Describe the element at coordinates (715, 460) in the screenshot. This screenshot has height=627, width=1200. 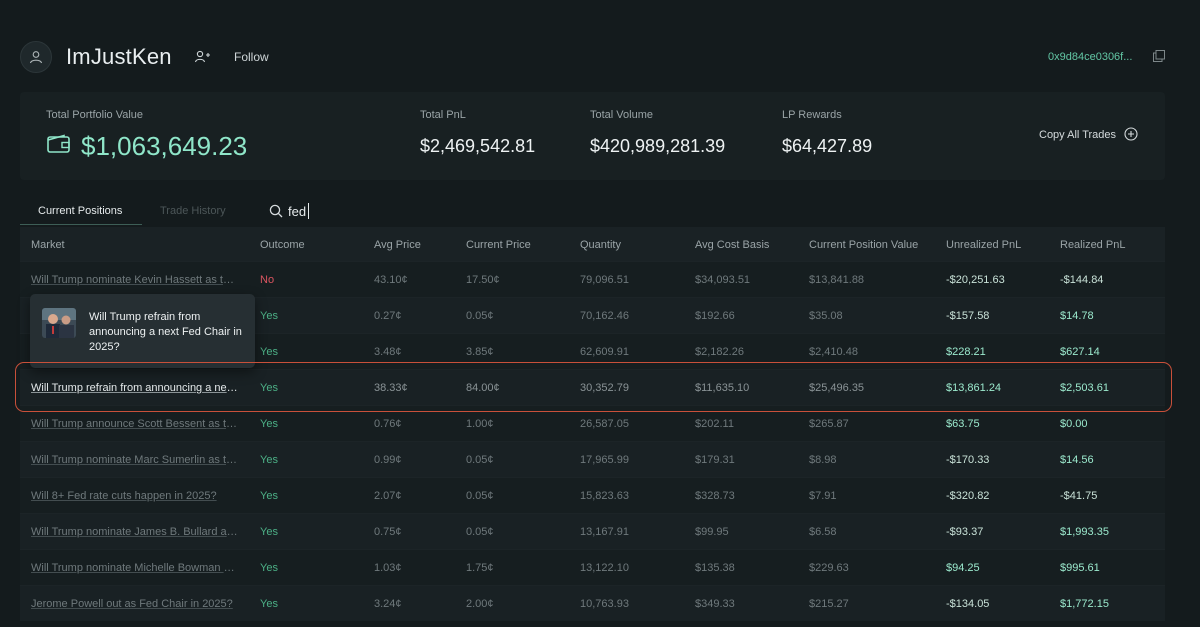
I see `avg-cost-cell: $179.31` at that location.